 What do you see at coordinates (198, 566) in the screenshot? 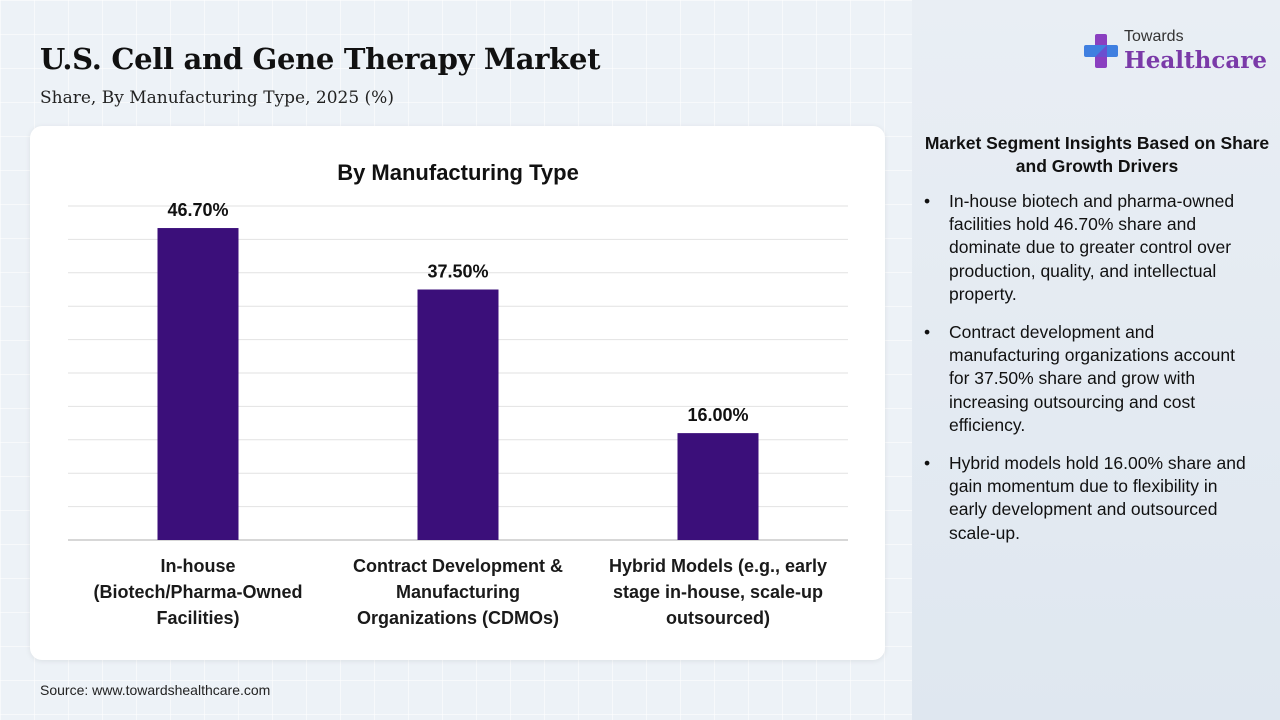
I see `category-label: In-house` at bounding box center [198, 566].